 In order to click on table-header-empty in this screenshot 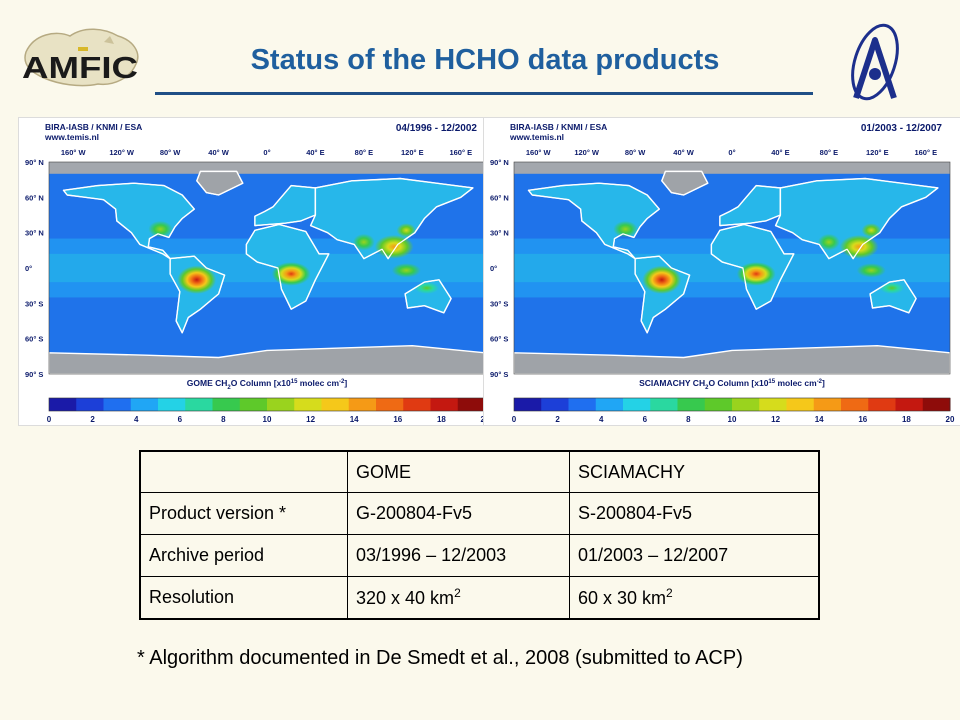, I will do `click(243, 471)`.